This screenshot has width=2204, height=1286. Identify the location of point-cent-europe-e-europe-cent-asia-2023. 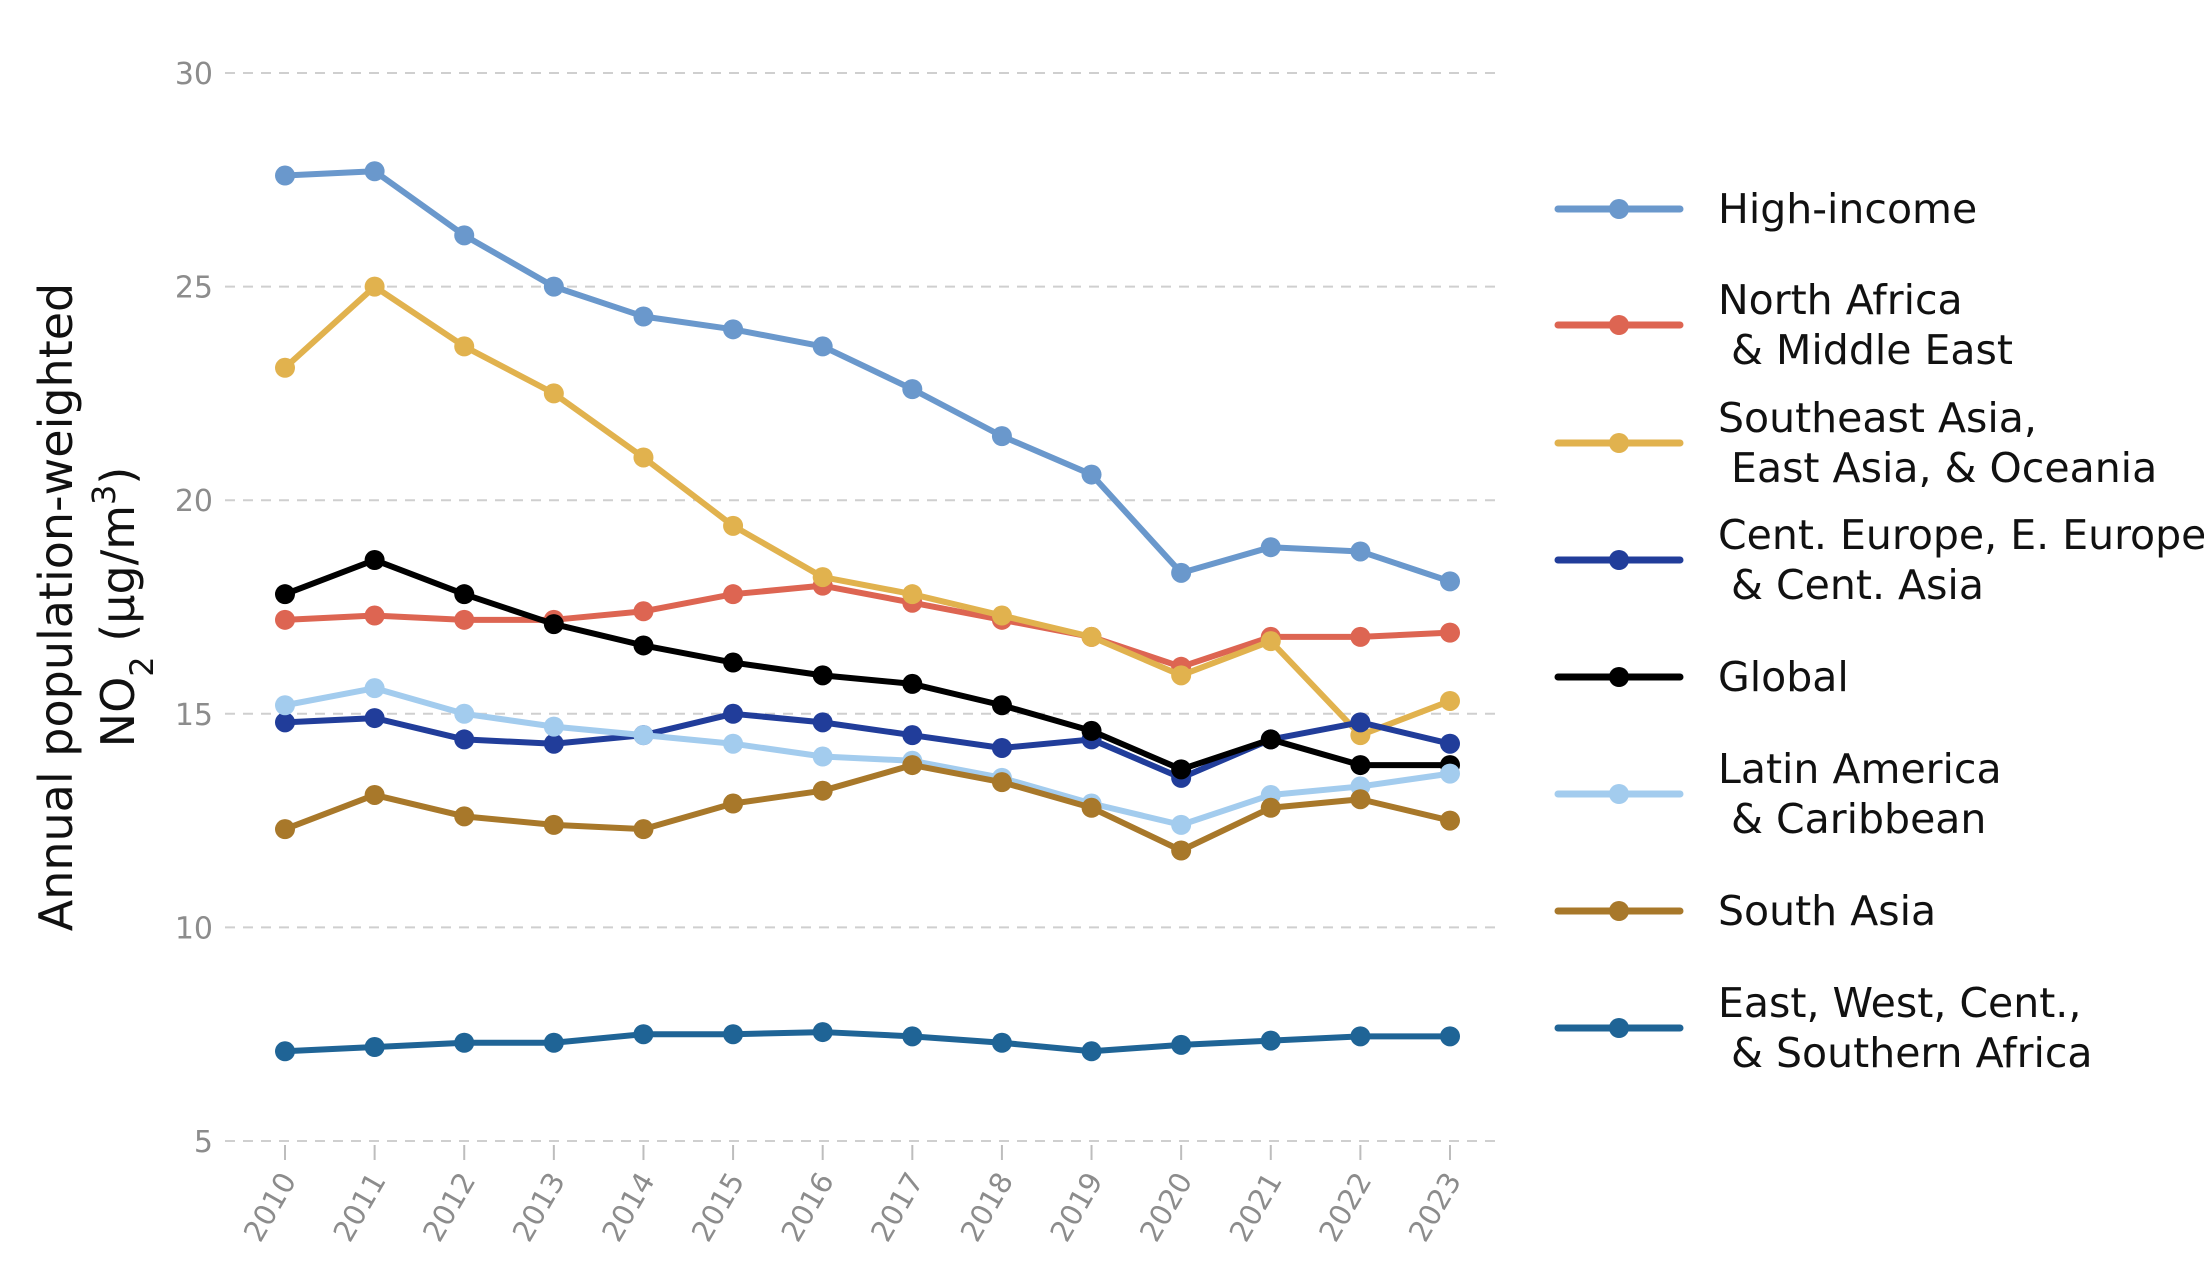
(1450, 743).